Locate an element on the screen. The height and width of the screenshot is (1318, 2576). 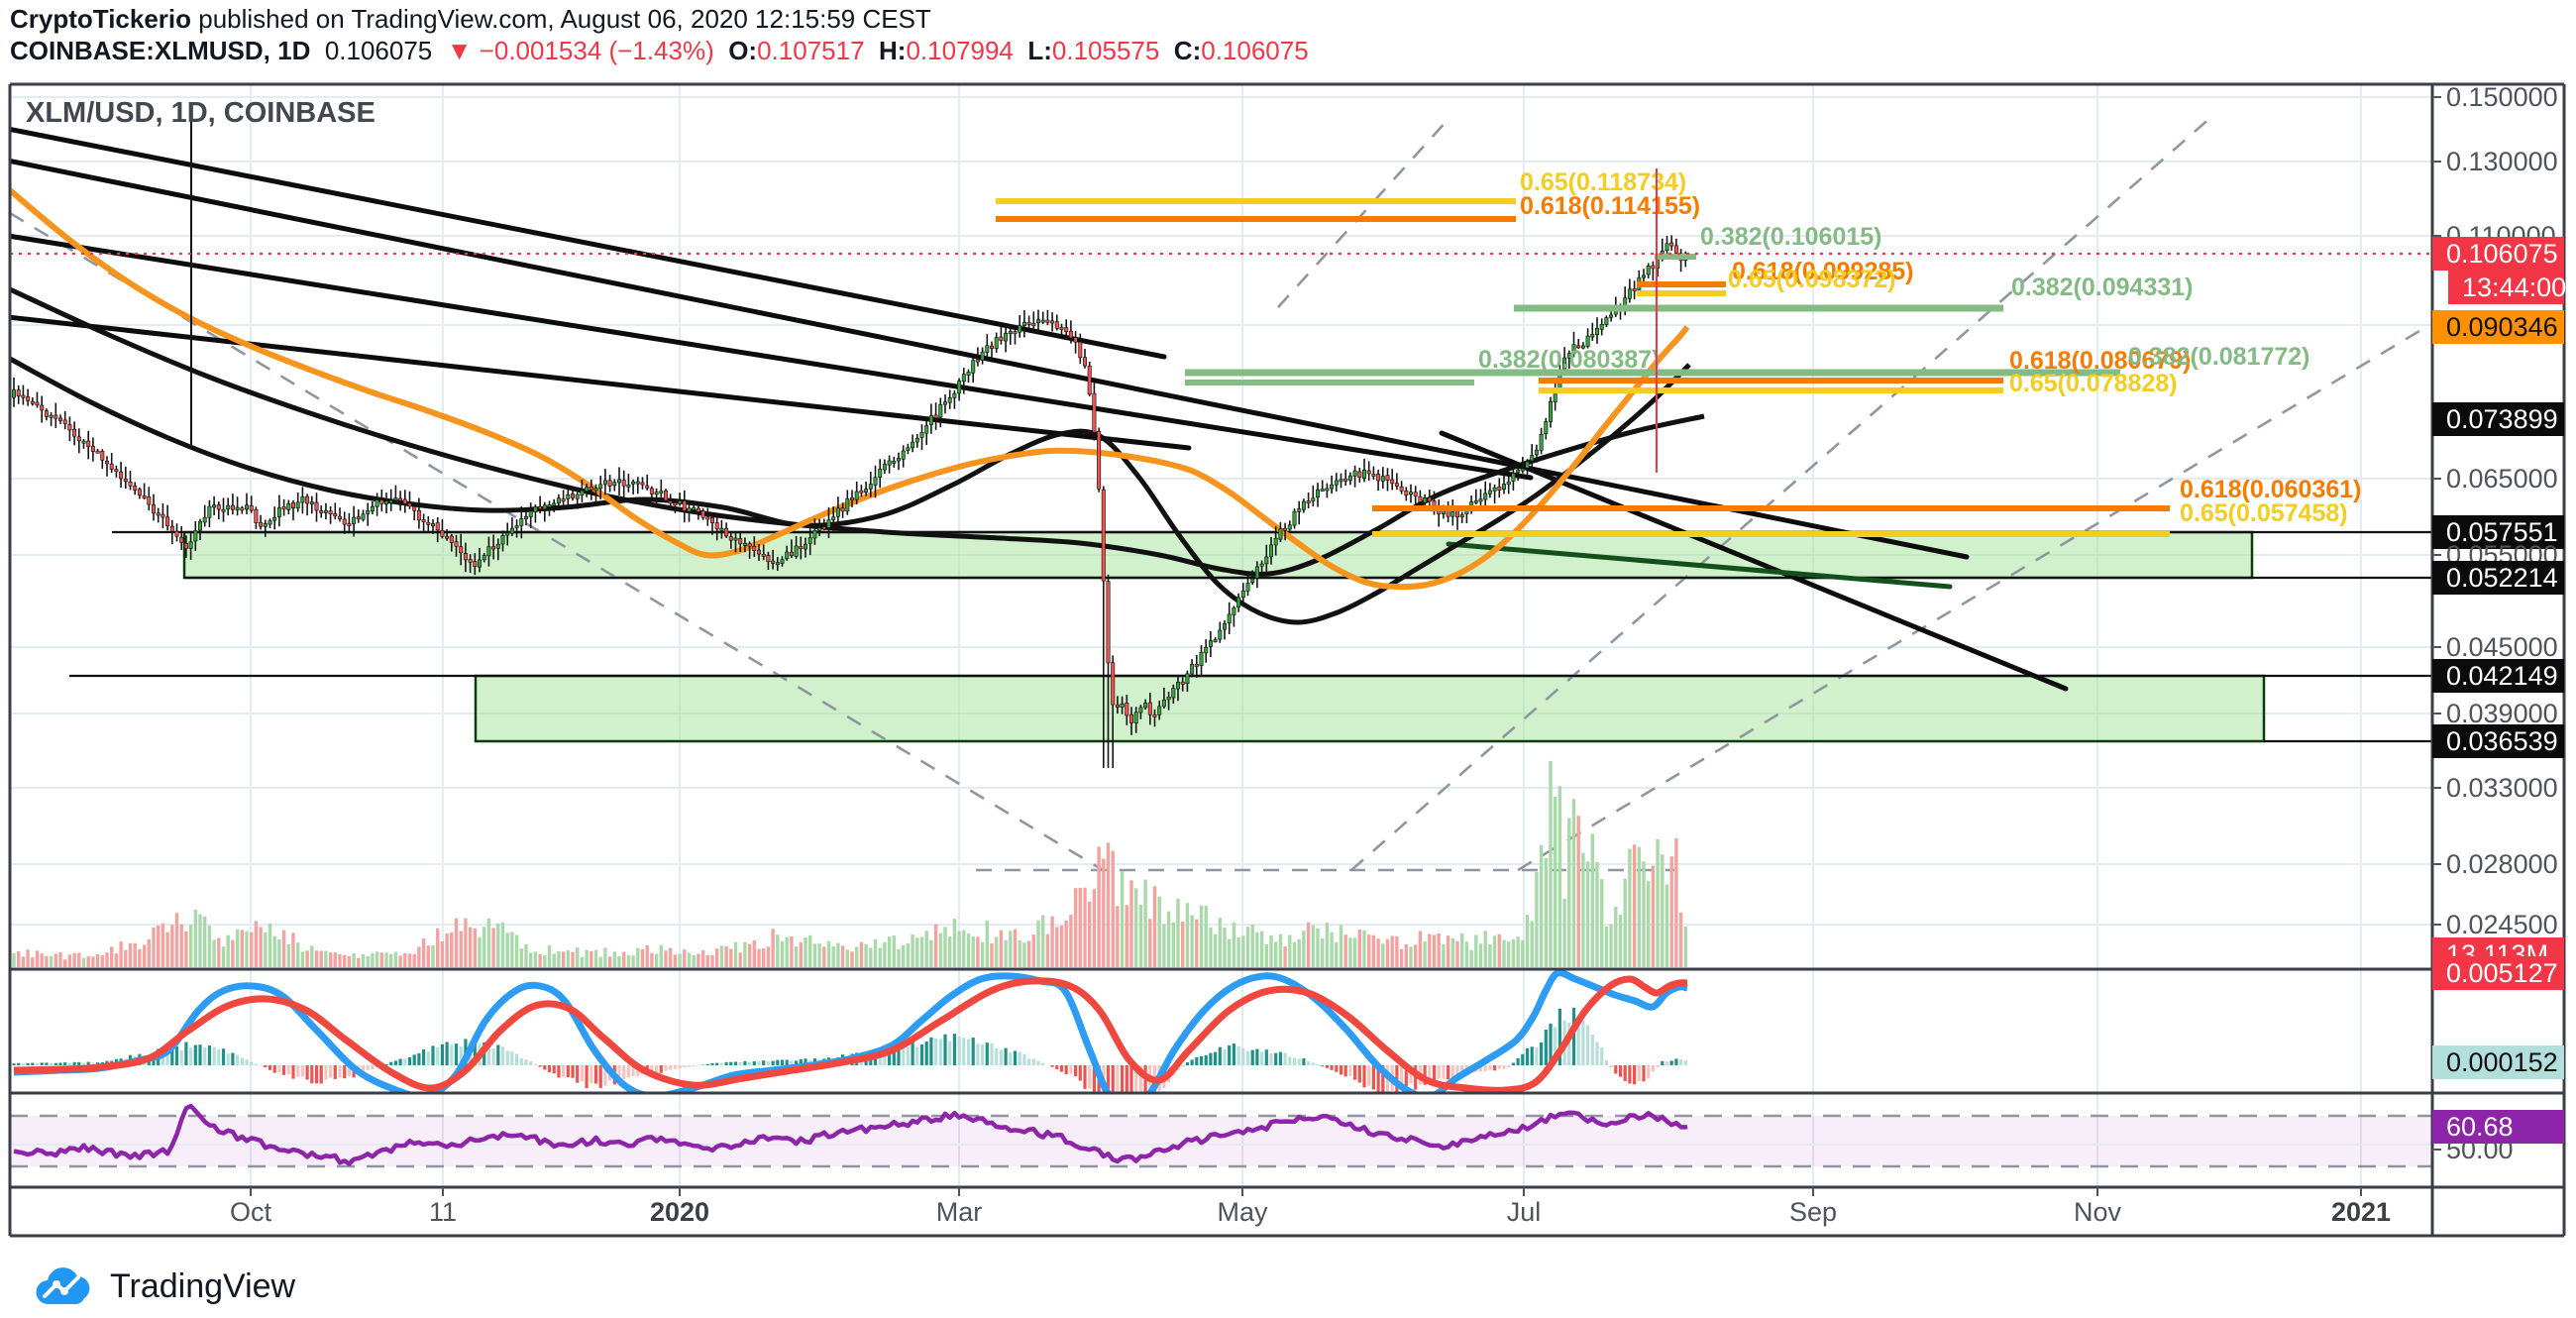
support-zones is located at coordinates (1224, 636).